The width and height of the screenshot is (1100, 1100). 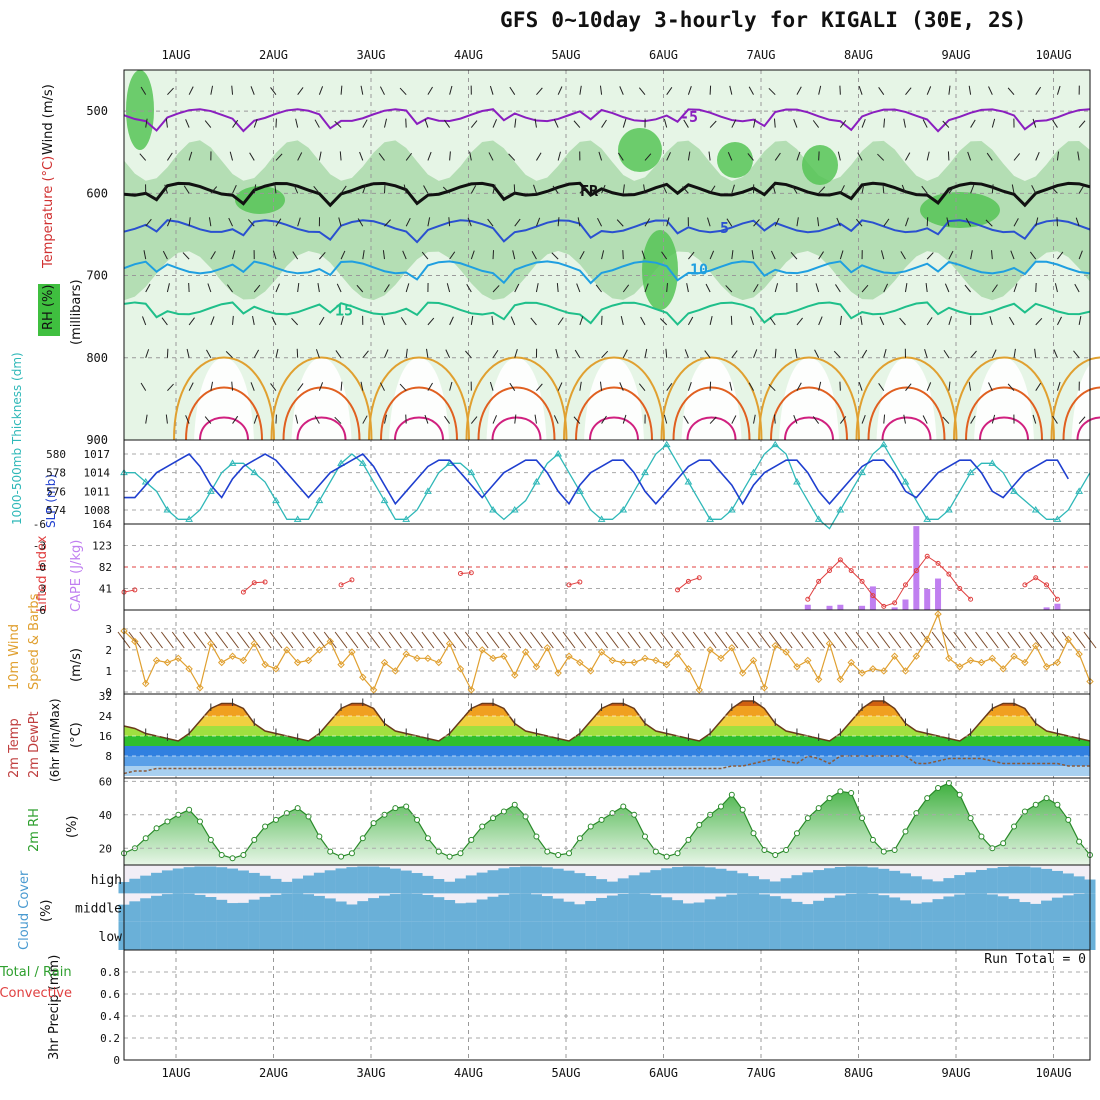 What do you see at coordinates (110, 1038) in the screenshot?
I see `precip-tick-label: 0.2` at bounding box center [110, 1038].